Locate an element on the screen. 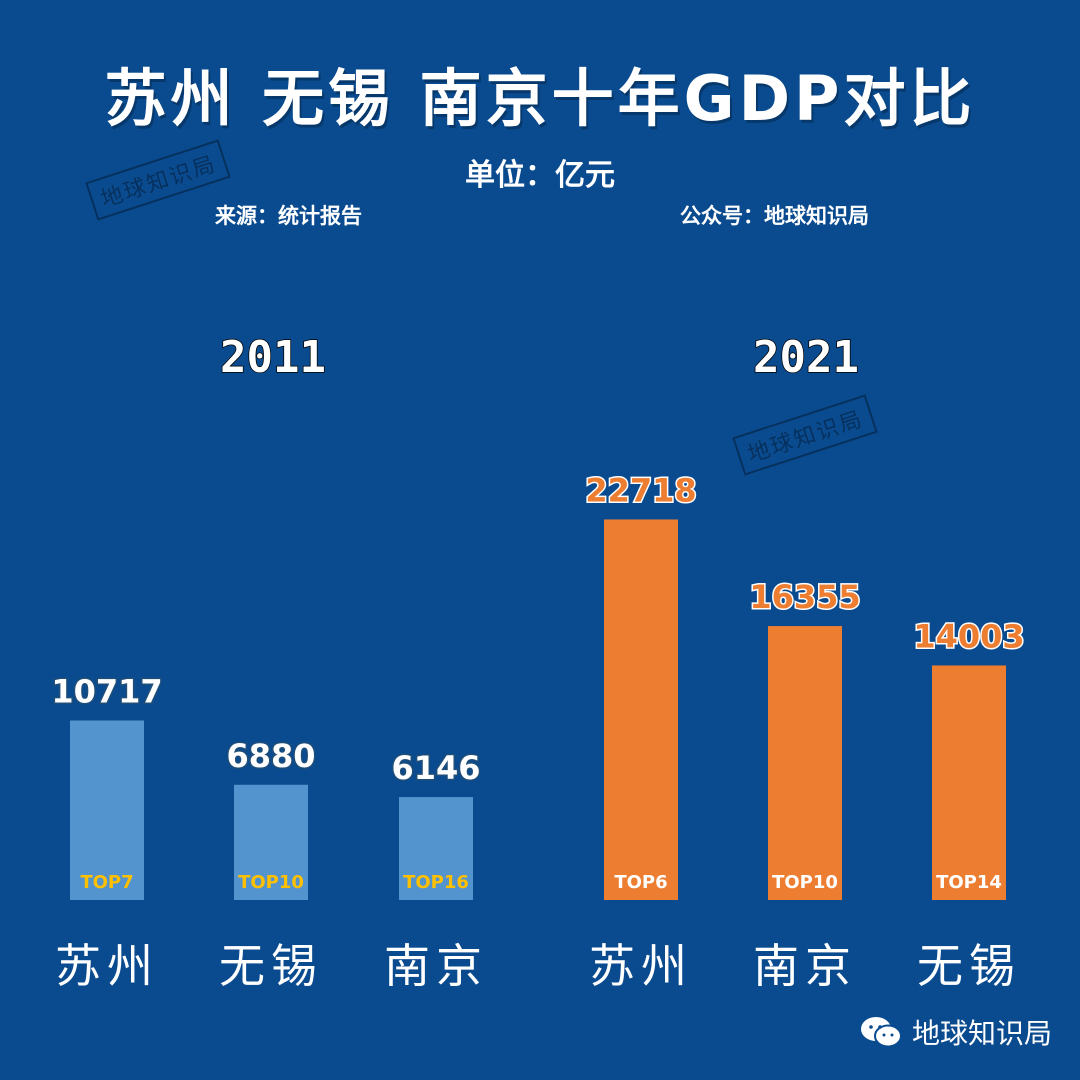 This screenshot has width=1080, height=1080. footer-brand: 地球知识局 is located at coordinates (956, 1032).